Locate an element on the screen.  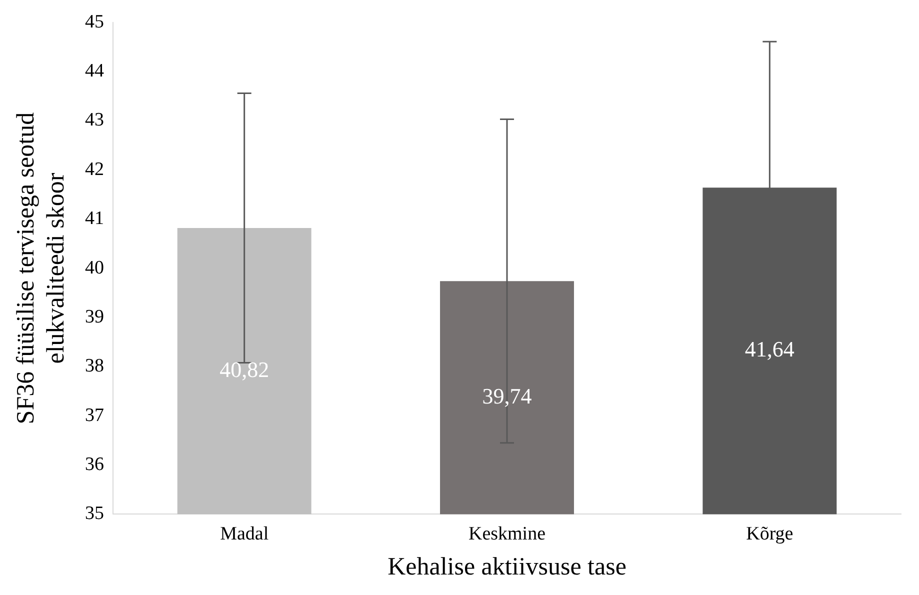
y-axis-title: SF36 füüsilise tervisega seotud elukvaliteedi skoor is located at coordinates (41, 268).